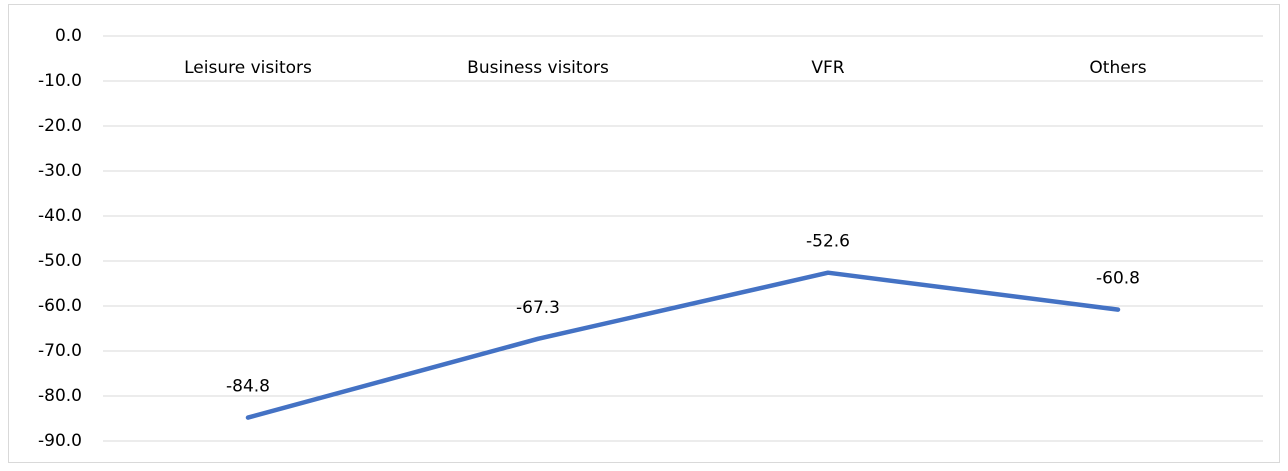 Image resolution: width=1288 pixels, height=471 pixels. I want to click on y-tick-label: -50.0, so click(60, 261).